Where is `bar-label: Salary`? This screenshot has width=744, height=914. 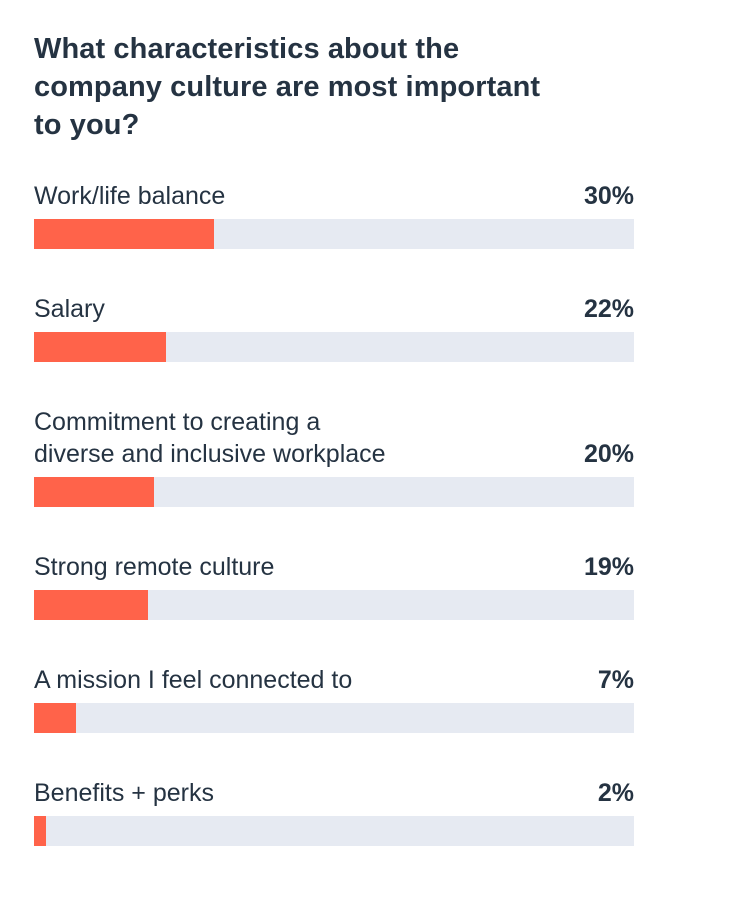 bar-label: Salary is located at coordinates (69, 309).